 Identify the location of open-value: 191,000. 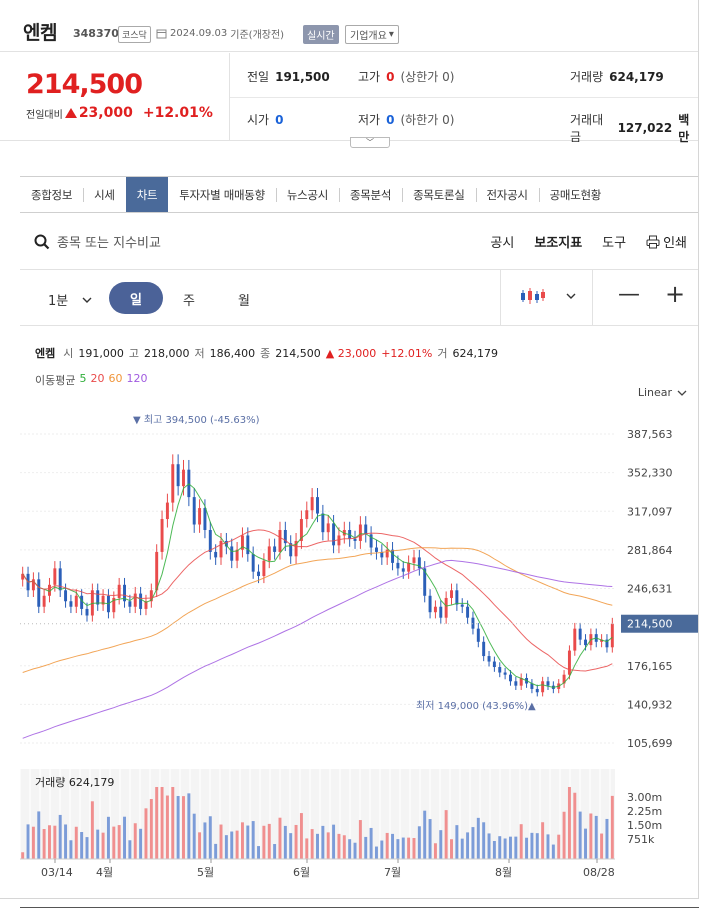
(101, 353).